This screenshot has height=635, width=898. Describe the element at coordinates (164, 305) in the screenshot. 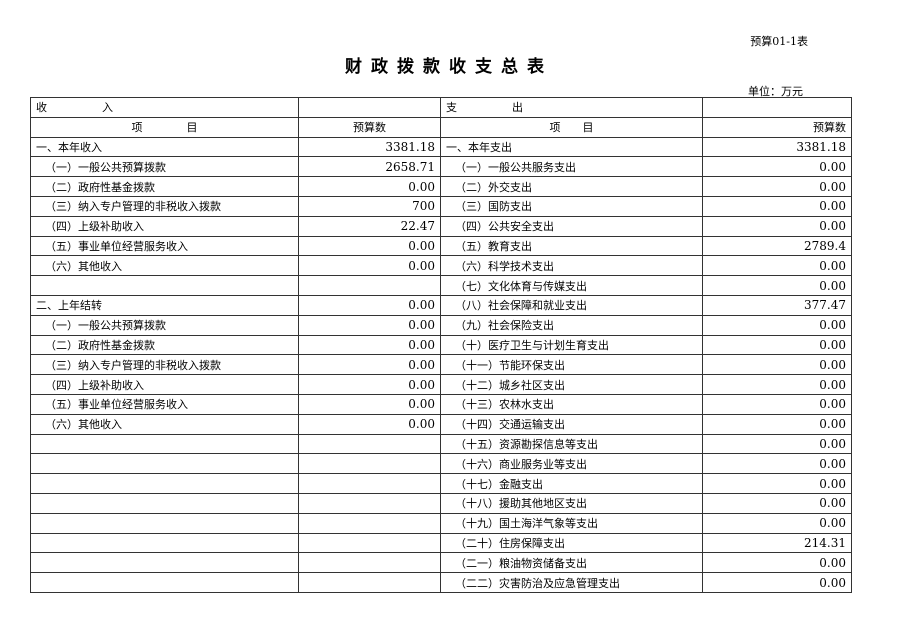

I see `income-item: 二、上年结转` at that location.